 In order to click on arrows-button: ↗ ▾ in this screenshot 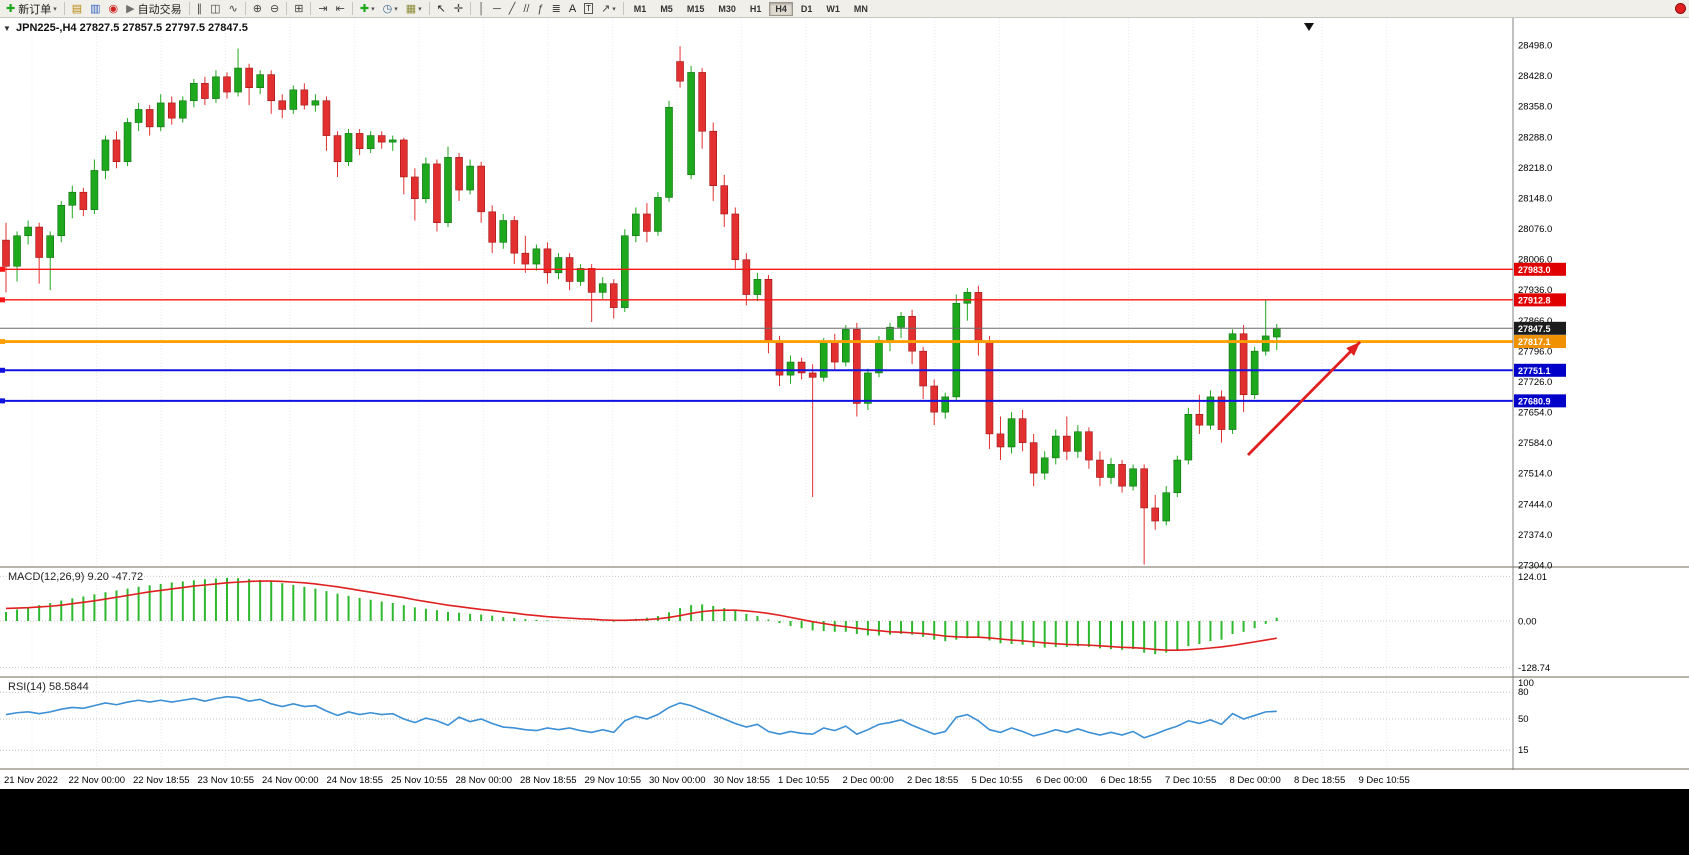, I will do `click(608, 9)`.